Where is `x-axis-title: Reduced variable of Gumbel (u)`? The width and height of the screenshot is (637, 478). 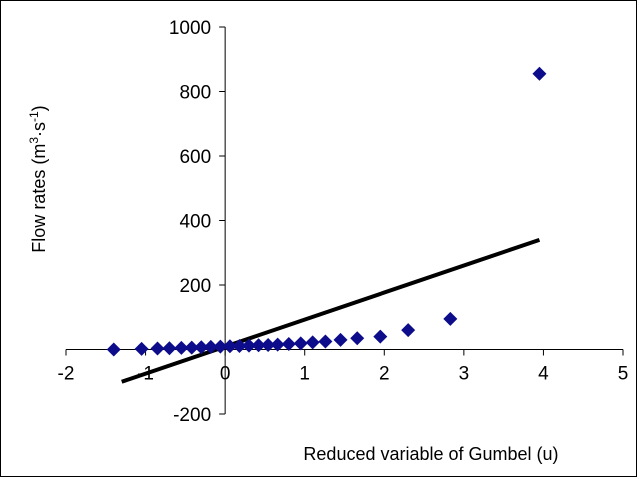
x-axis-title: Reduced variable of Gumbel (u) is located at coordinates (430, 454).